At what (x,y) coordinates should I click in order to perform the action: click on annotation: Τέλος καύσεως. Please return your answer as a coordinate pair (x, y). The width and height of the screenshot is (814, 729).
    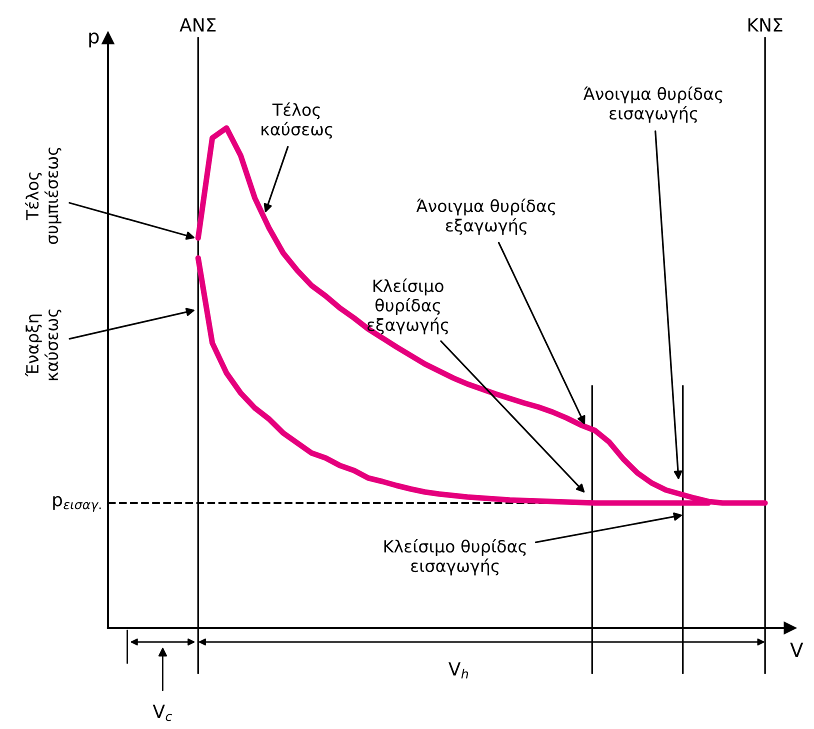
    Looking at the image, I should click on (297, 120).